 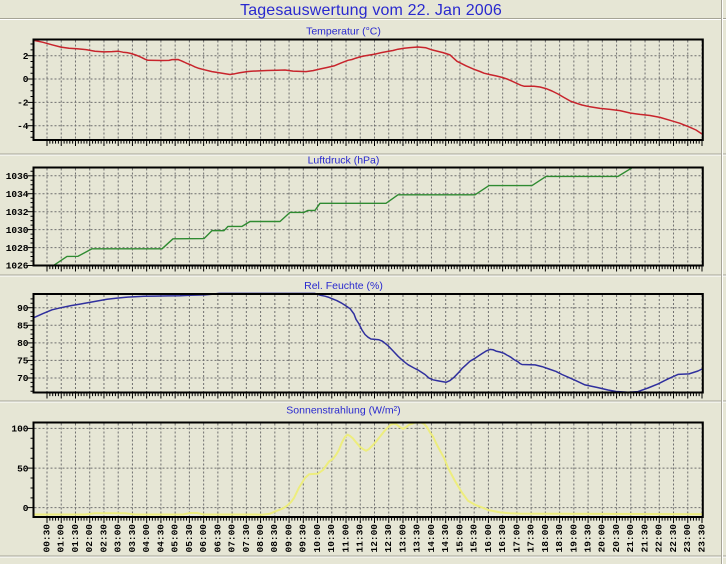 What do you see at coordinates (23, 103) in the screenshot?
I see `svg-text: -2` at bounding box center [23, 103].